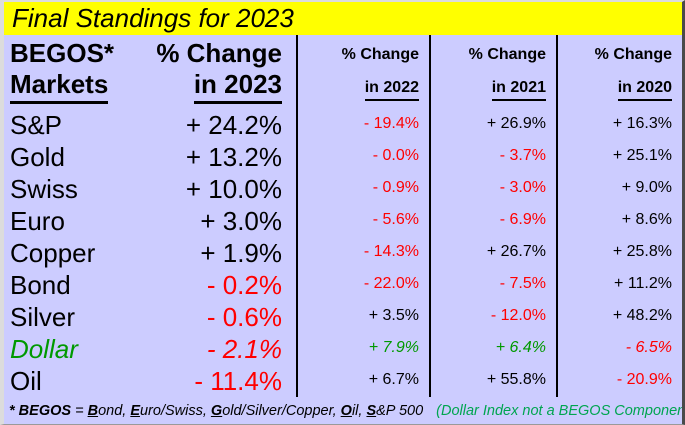 The height and width of the screenshot is (425, 685). I want to click on value-2020: - 6.5%, so click(619, 349).